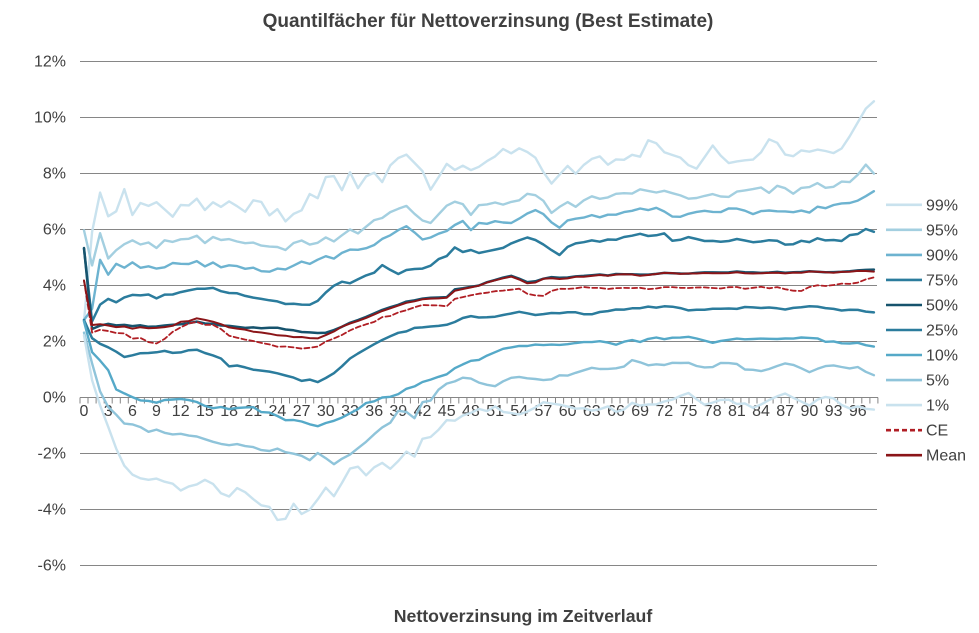 Image resolution: width=979 pixels, height=633 pixels. I want to click on svg-text: 24, so click(278, 411).